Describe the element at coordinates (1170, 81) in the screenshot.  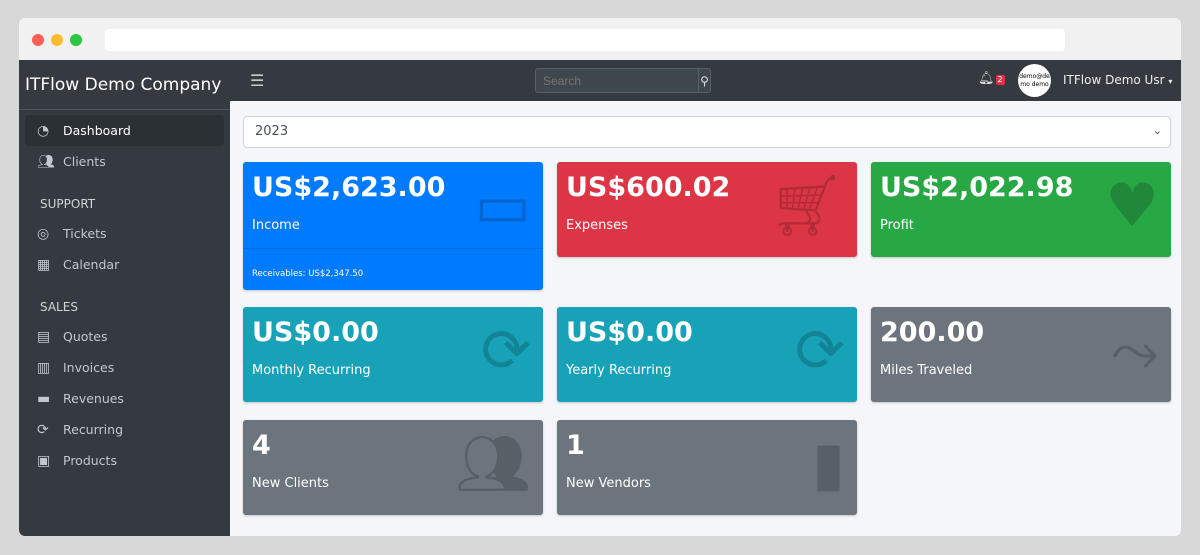
I see `caret-down-icon: ▾` at that location.